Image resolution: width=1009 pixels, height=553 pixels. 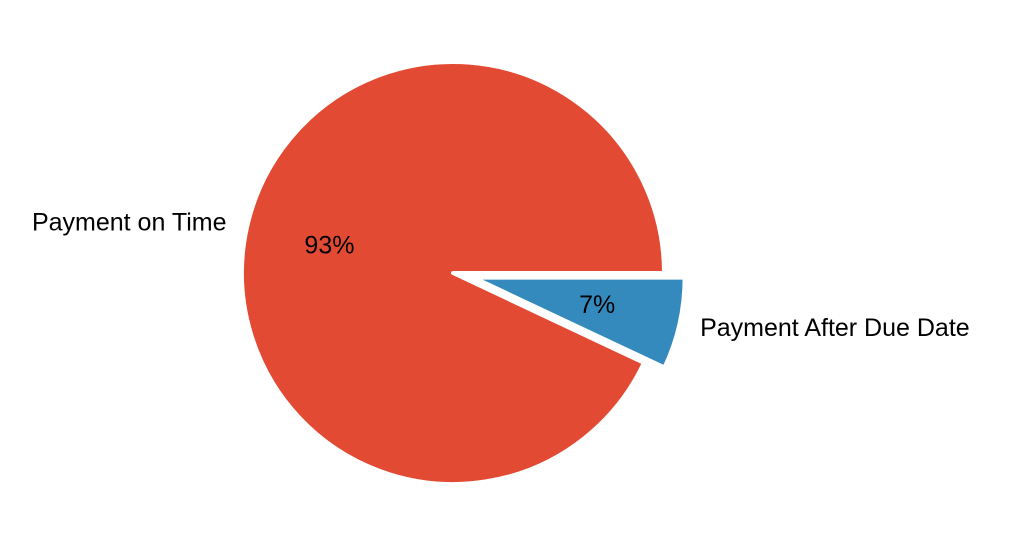 What do you see at coordinates (597, 305) in the screenshot?
I see `slice-percent-label-1: 7%` at bounding box center [597, 305].